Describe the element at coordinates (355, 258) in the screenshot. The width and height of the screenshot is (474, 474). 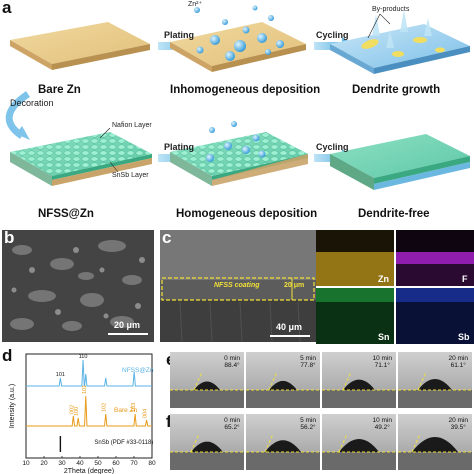
I see `eds-map-zn: Zn` at that location.